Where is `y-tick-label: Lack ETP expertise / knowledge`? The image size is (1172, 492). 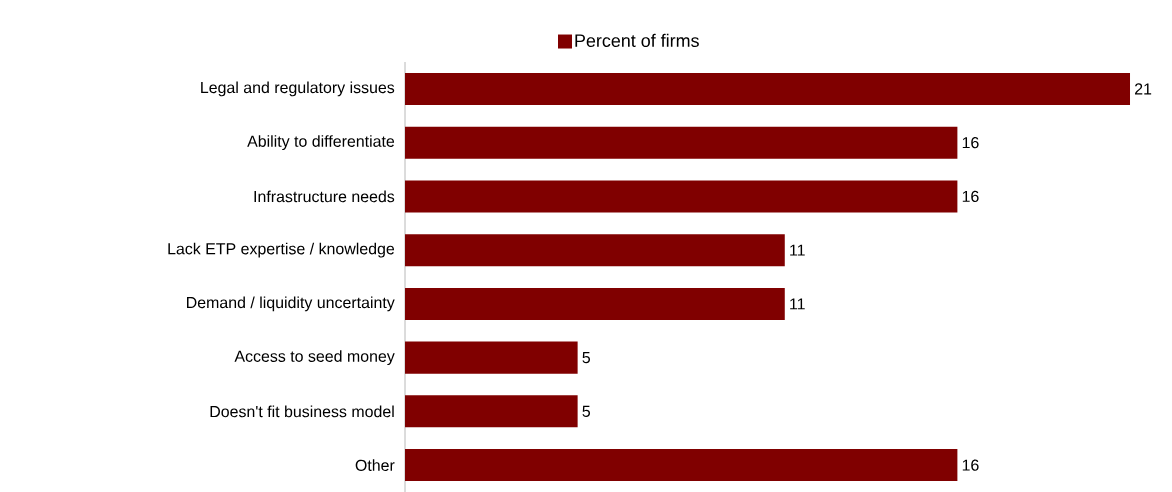
y-tick-label: Lack ETP expertise / knowledge is located at coordinates (281, 250).